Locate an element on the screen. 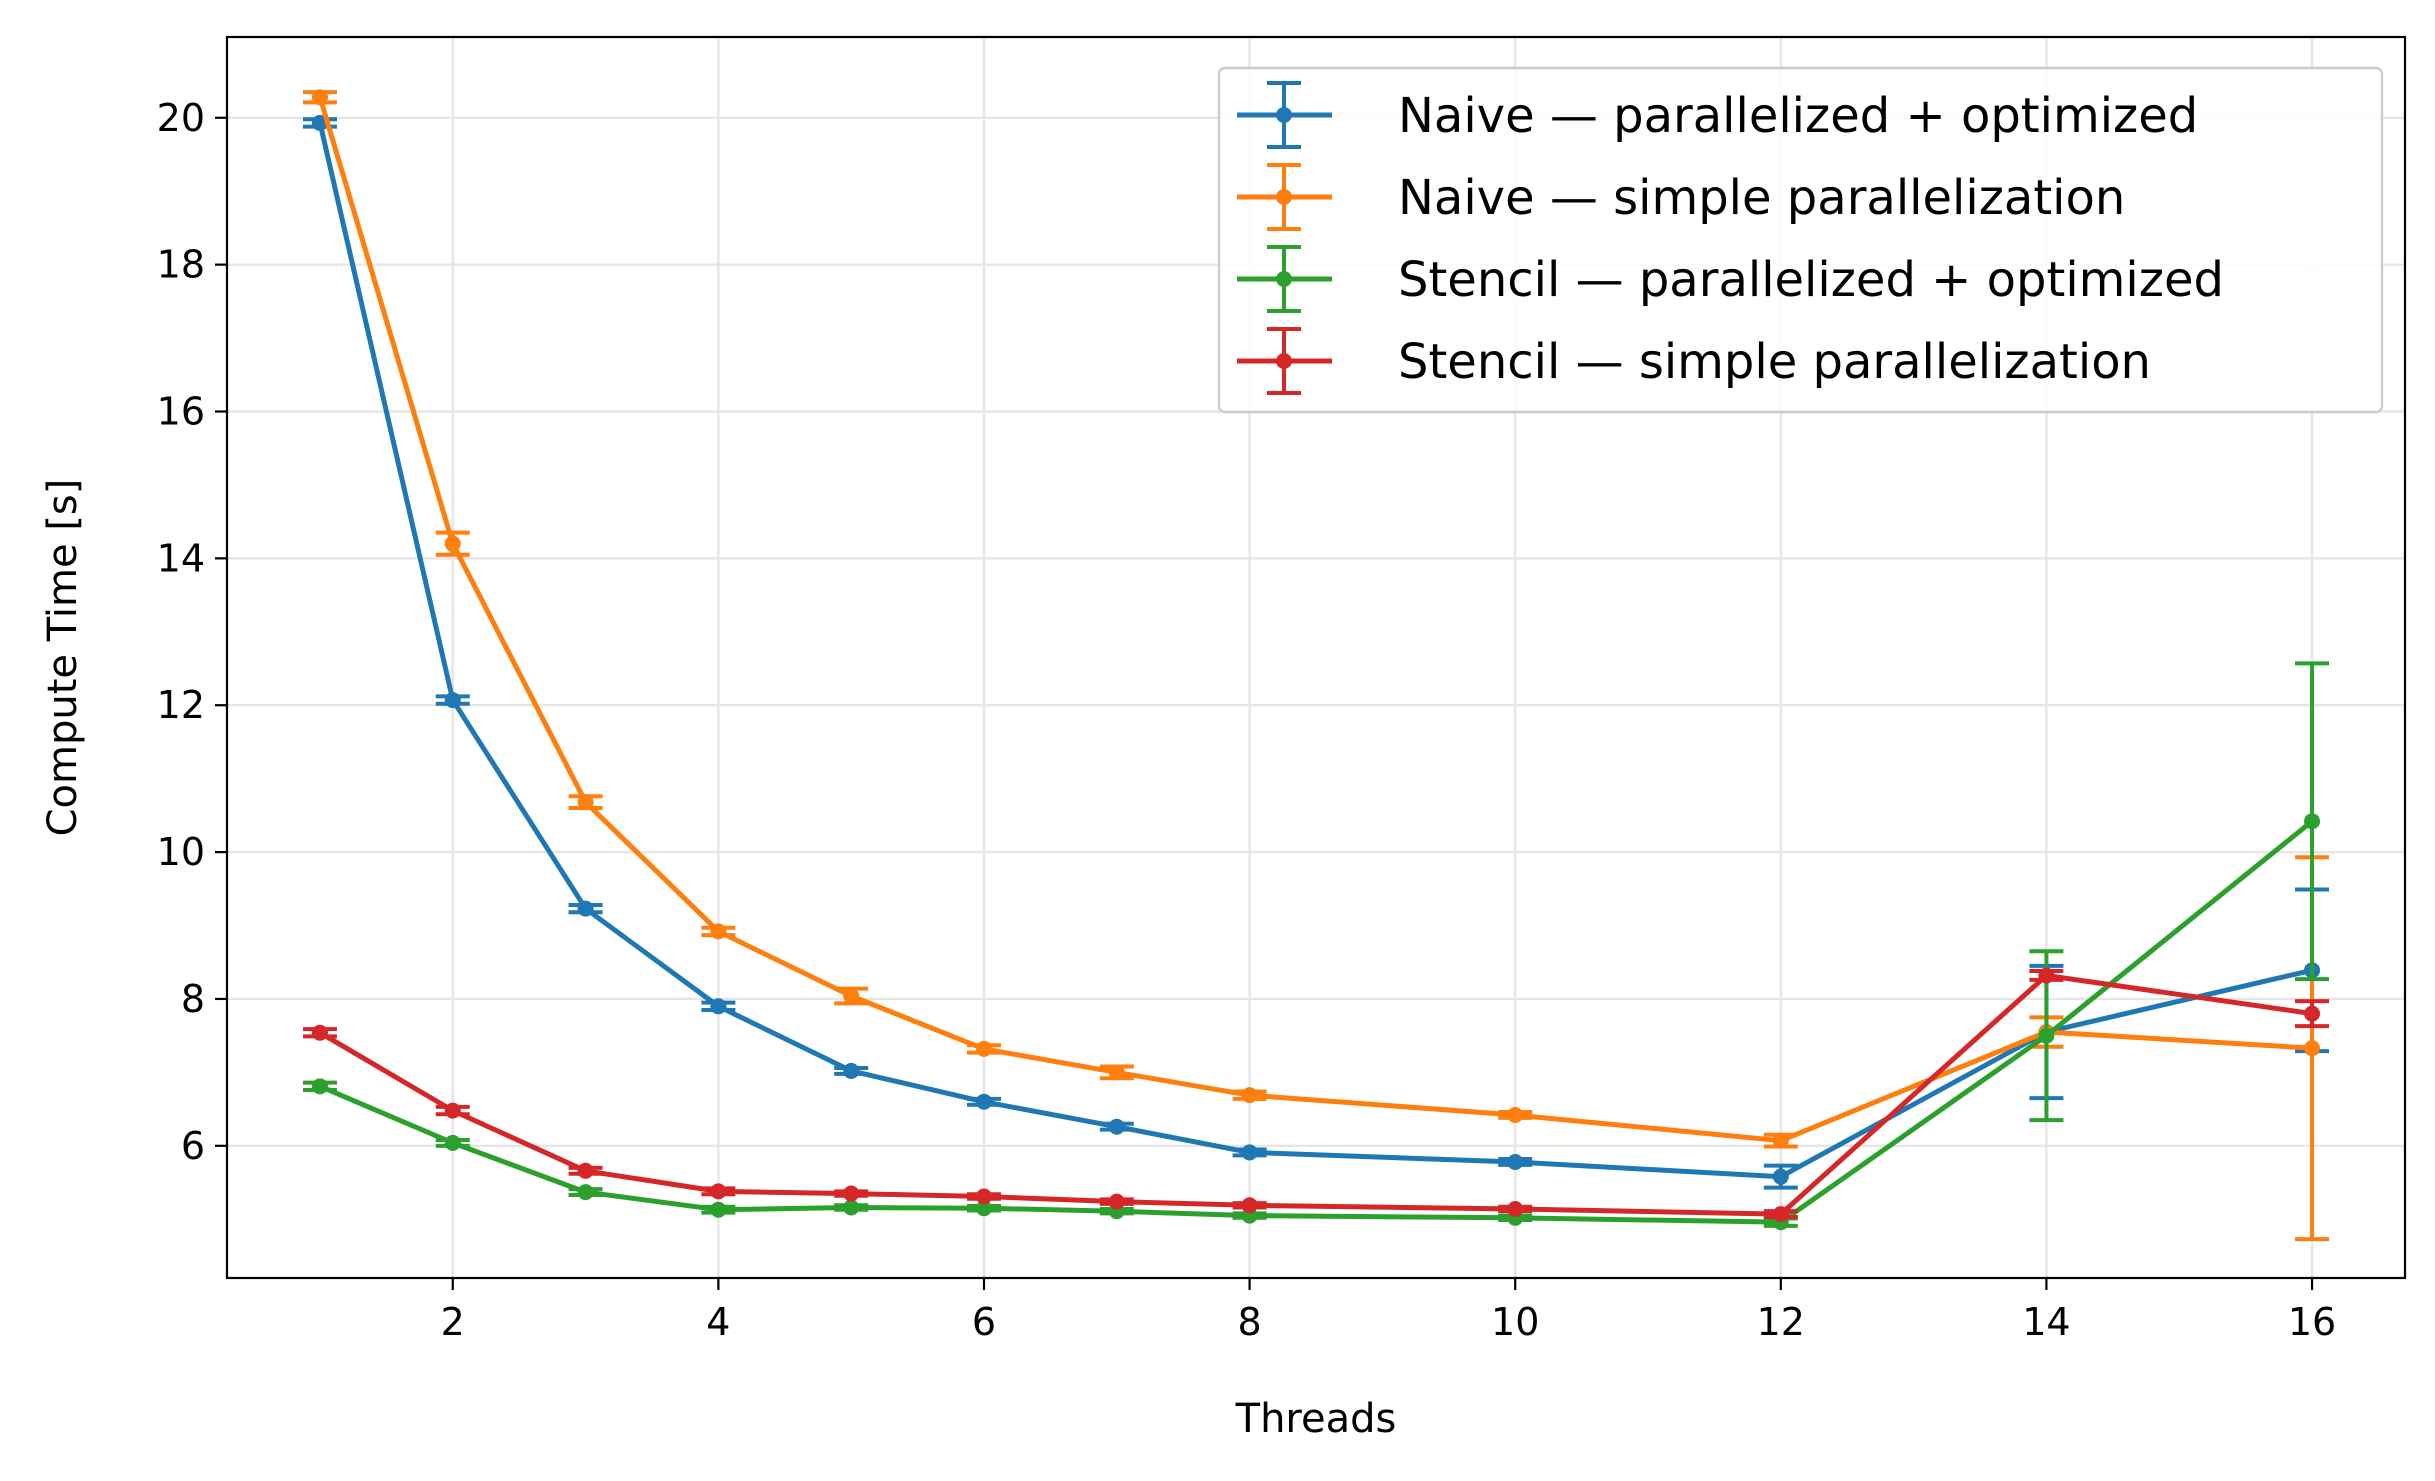 This screenshot has height=1481, width=2435. legend-label: Stencil — simple parallelization is located at coordinates (1774, 362).